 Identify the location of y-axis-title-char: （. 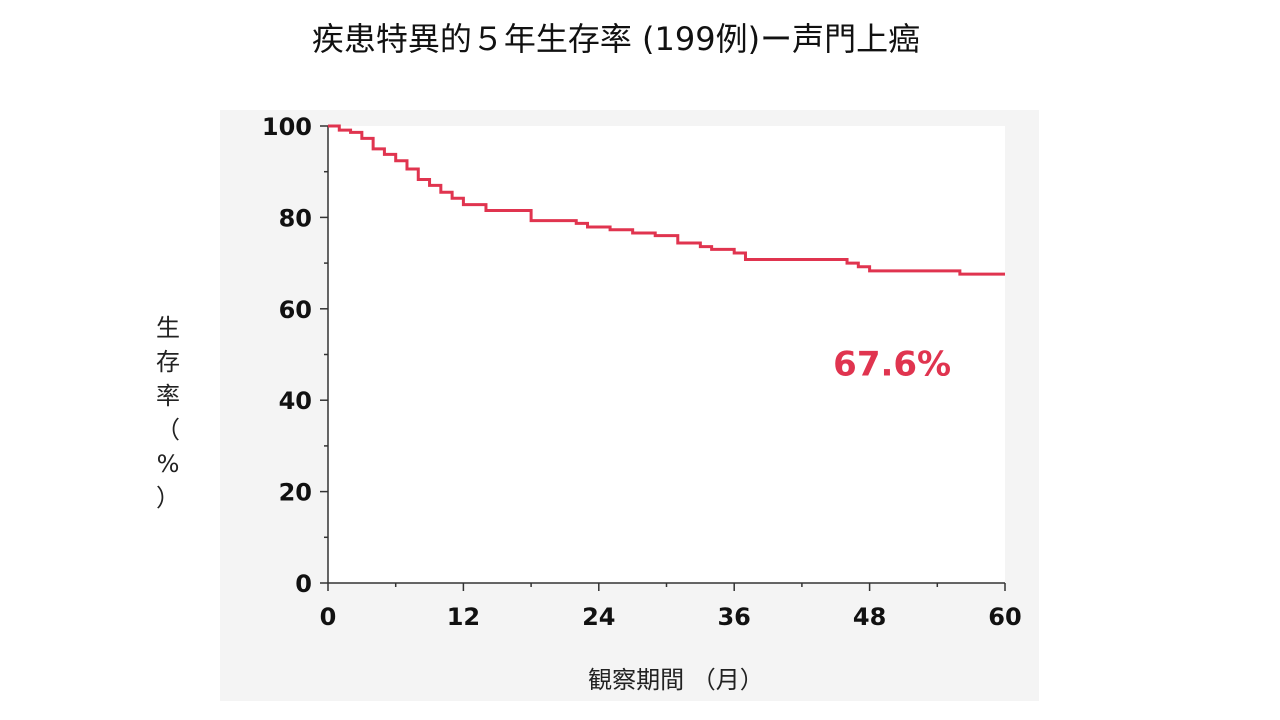
(168, 430).